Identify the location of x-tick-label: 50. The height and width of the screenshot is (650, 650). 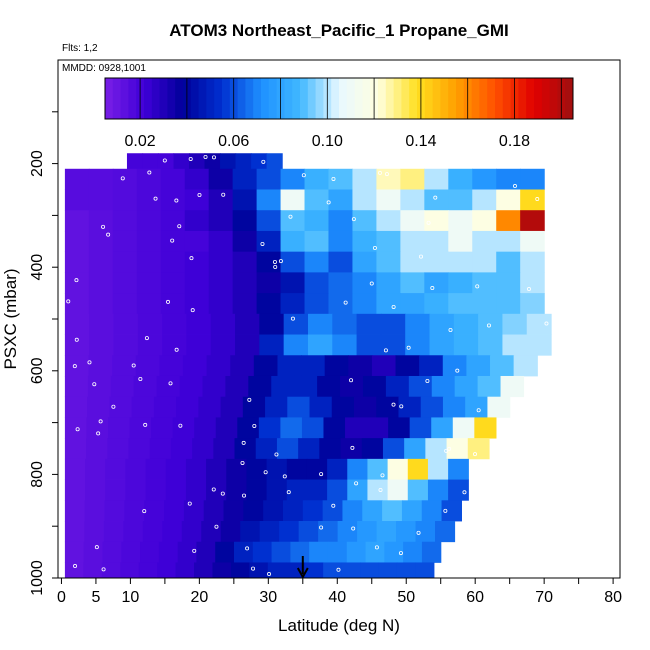
(406, 597).